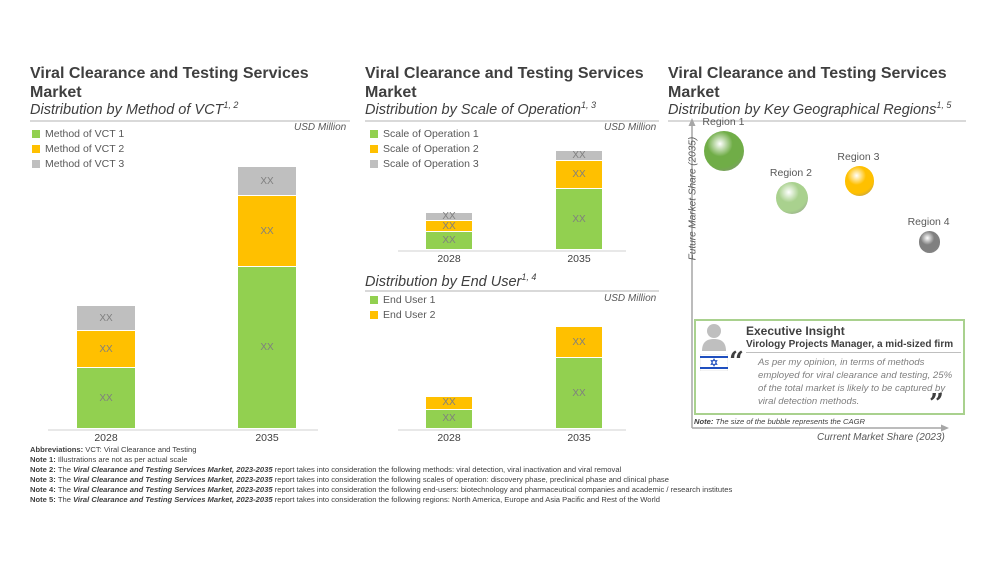 This screenshot has width=1000, height=563. Describe the element at coordinates (589, 105) in the screenshot. I see `subtitle-footnote-ref: 1, 3` at that location.